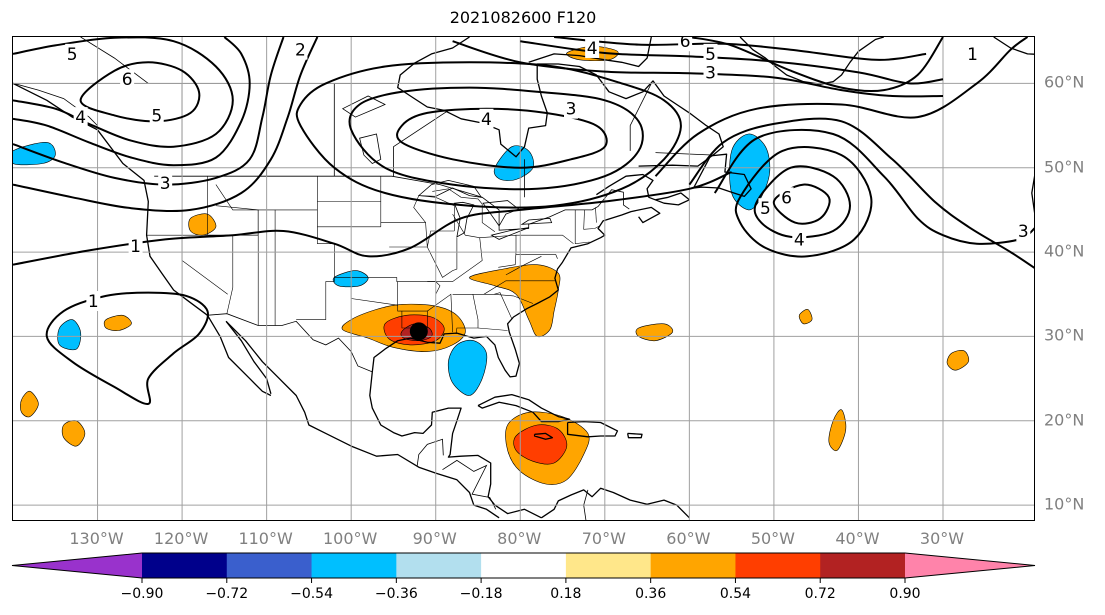 The image size is (1105, 615). What do you see at coordinates (1064, 167) in the screenshot?
I see `lat-label: 50°N` at bounding box center [1064, 167].